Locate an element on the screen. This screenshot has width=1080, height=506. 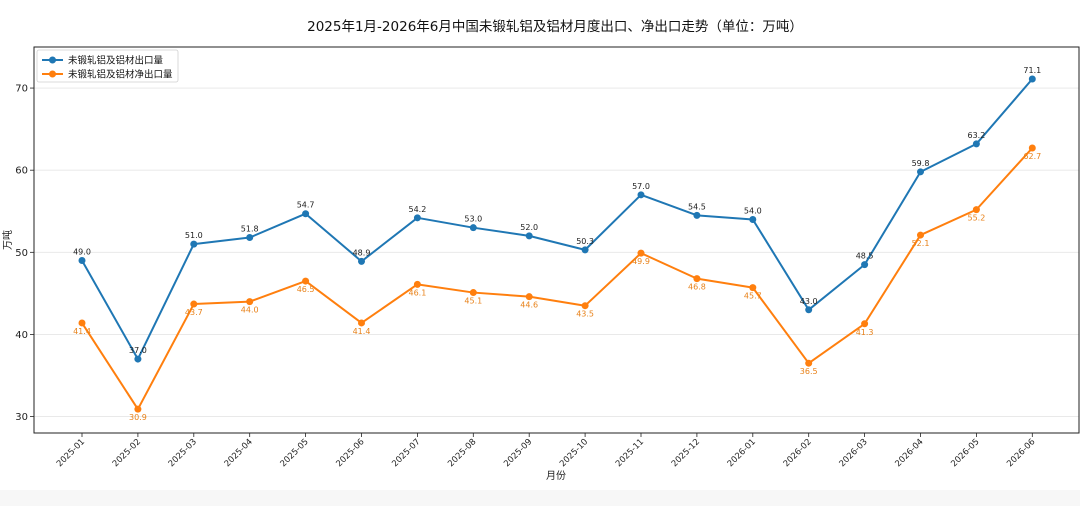
data-label: 37.0 is located at coordinates (138, 350).